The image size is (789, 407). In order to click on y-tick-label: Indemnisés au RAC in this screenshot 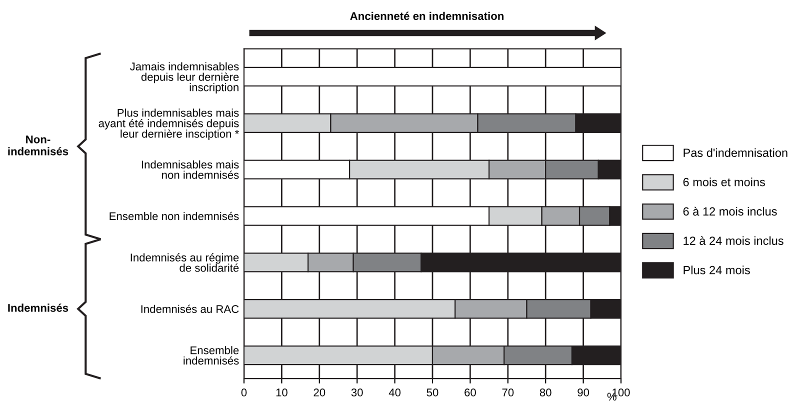, I will do `click(190, 308)`.